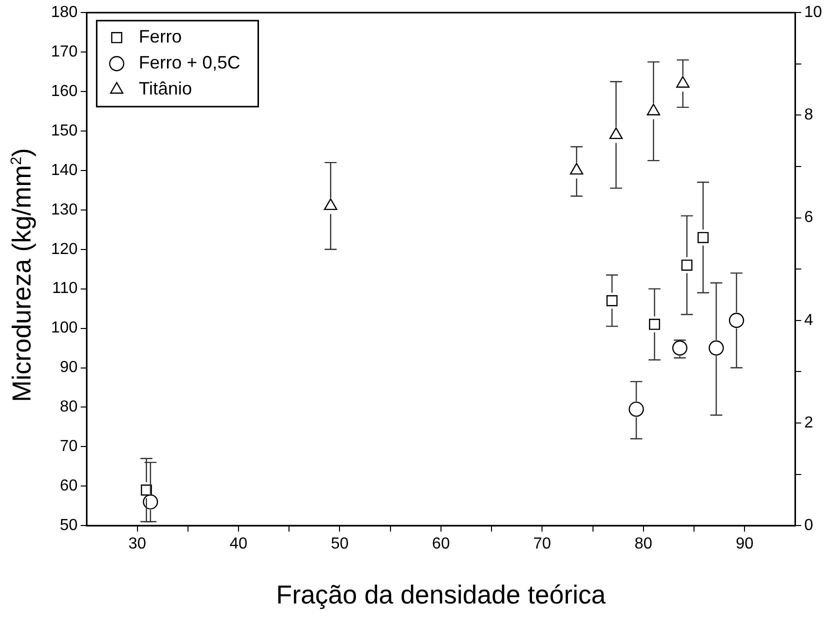  Describe the element at coordinates (64, 51) in the screenshot. I see `y-tick-label: 170` at that location.